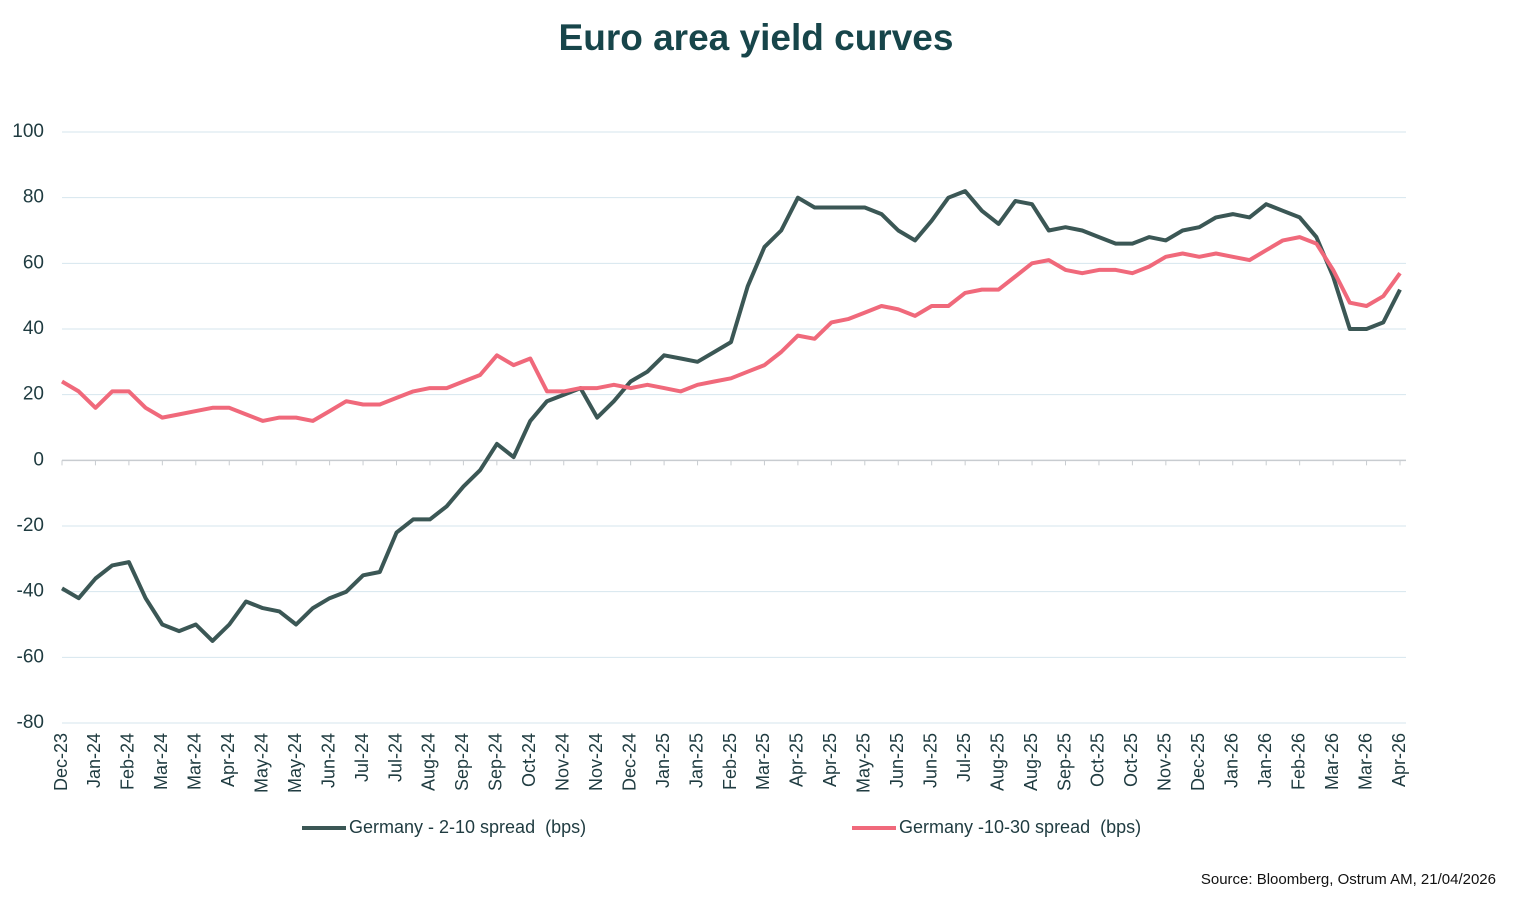 The image size is (1513, 901). Describe the element at coordinates (328, 760) in the screenshot. I see `x-tick-label: Jun-24` at that location.